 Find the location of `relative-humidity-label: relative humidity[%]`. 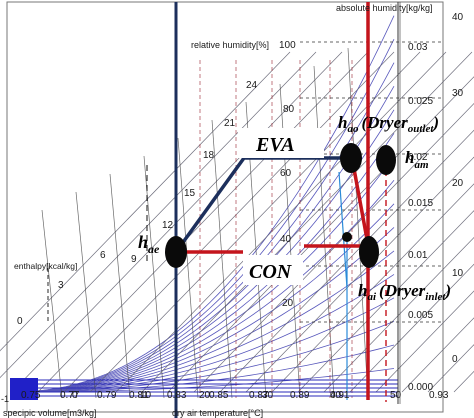

relative-humidity-label: relative humidity[%] is located at coordinates (230, 45).